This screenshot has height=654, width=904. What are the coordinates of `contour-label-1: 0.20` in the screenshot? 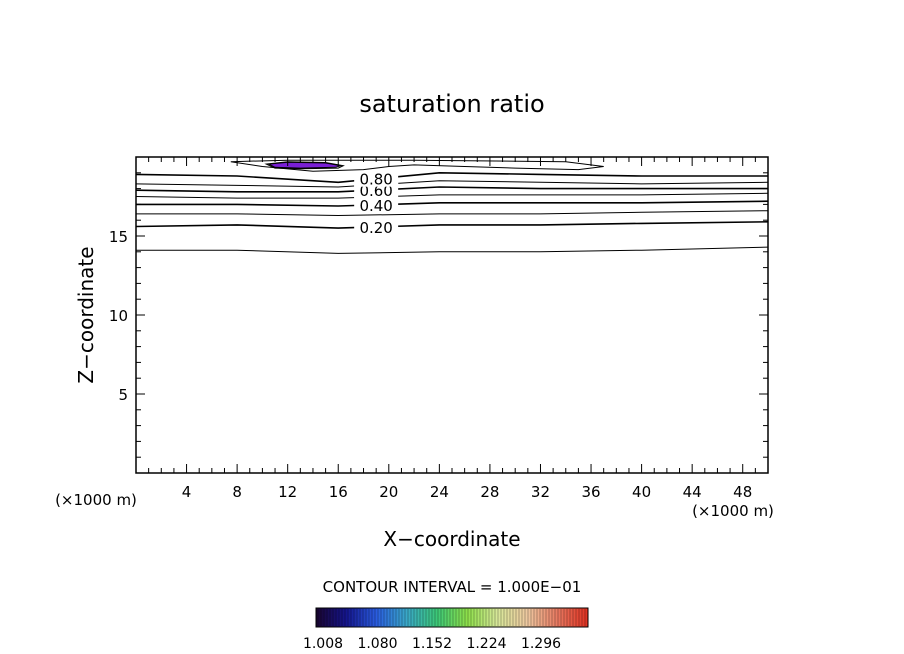 It's located at (375, 228).